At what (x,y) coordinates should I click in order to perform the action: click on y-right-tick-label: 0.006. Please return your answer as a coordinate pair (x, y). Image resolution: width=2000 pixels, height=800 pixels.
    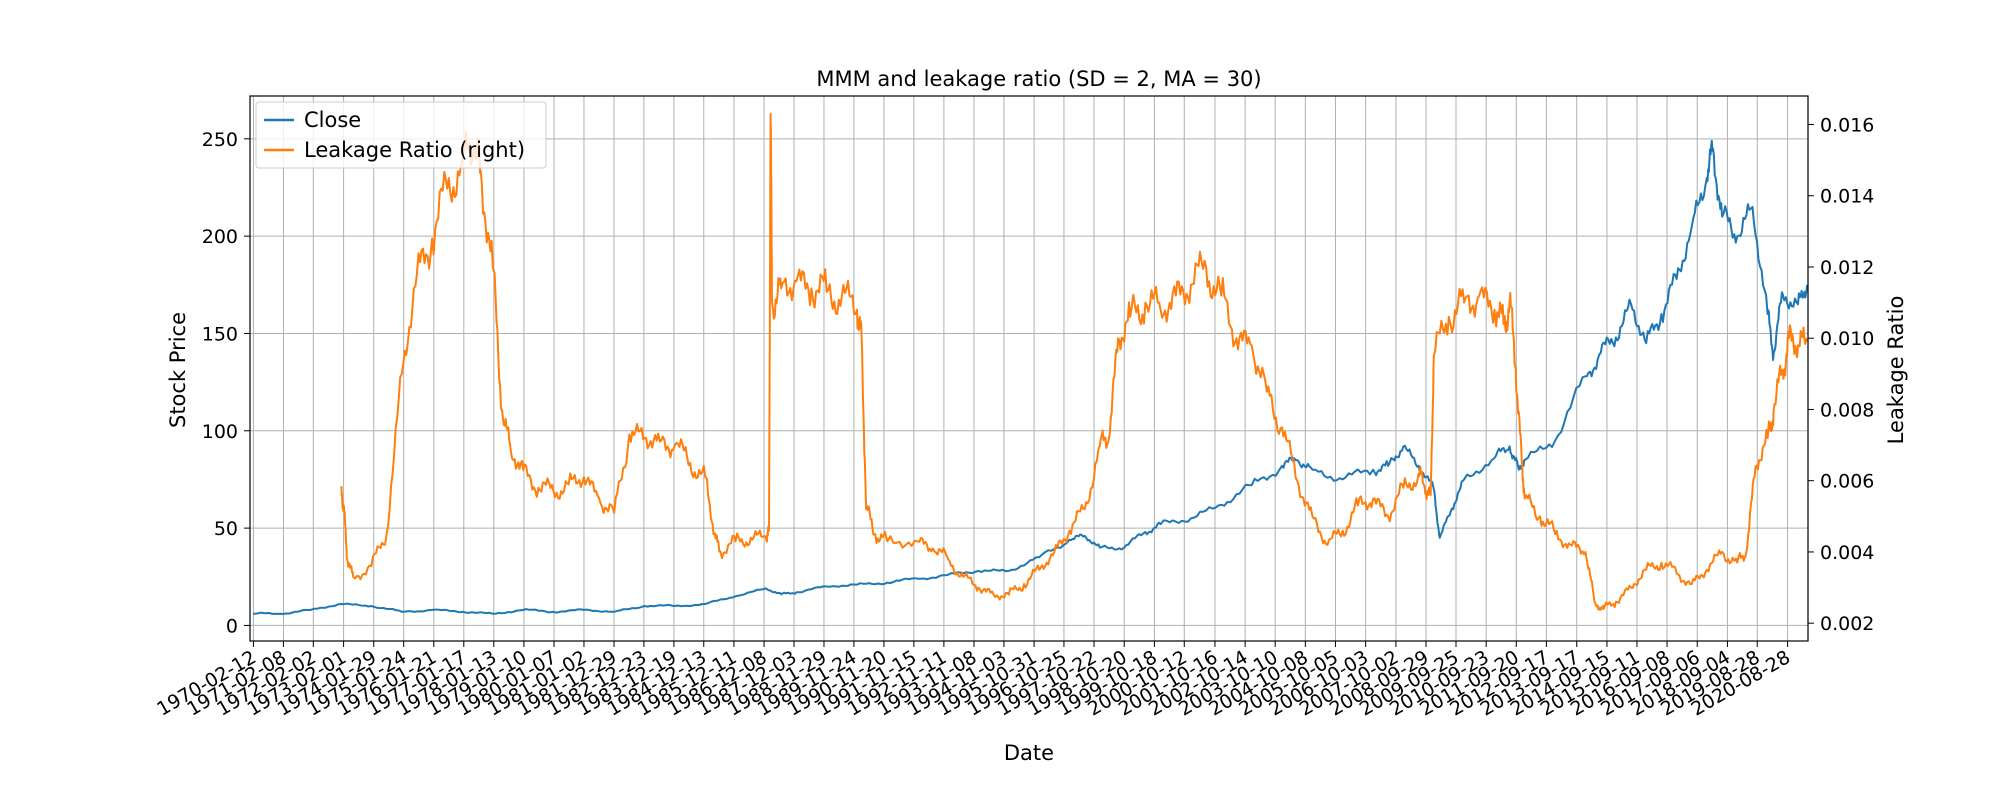
    Looking at the image, I should click on (1847, 482).